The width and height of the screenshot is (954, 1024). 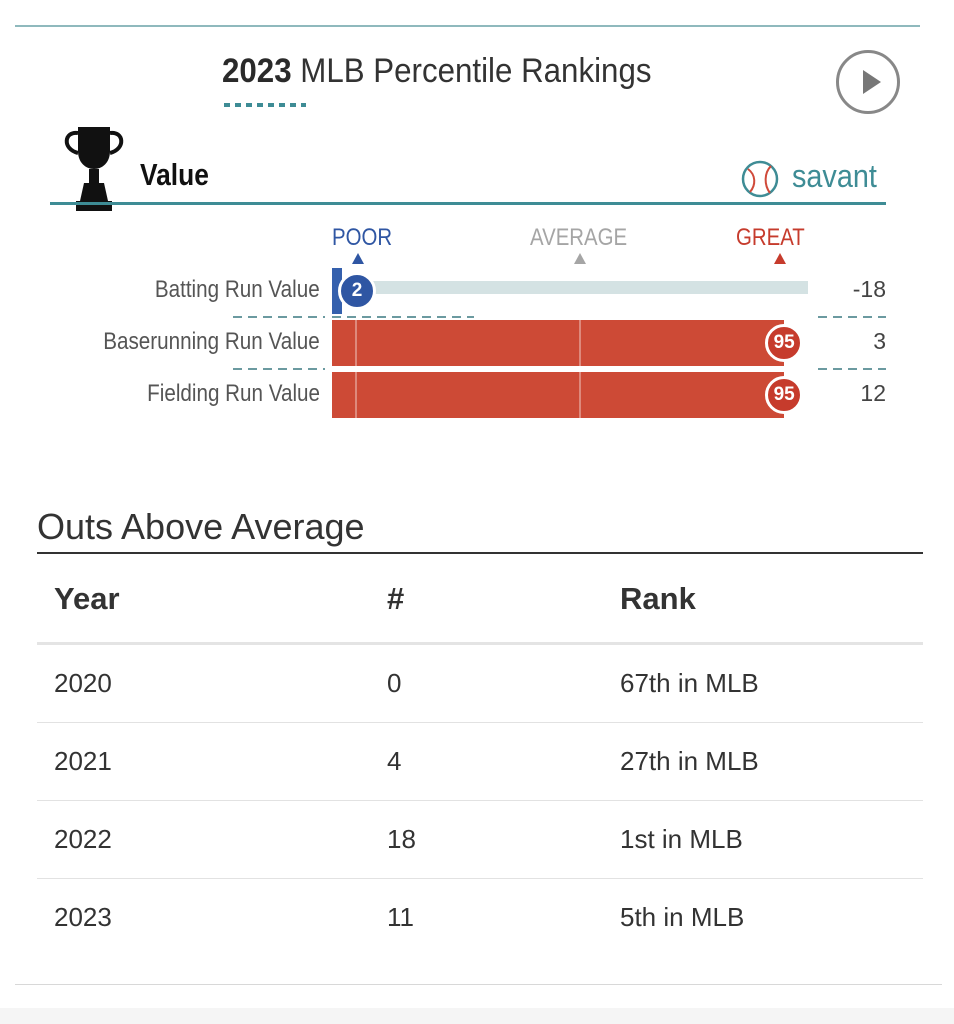 What do you see at coordinates (872, 82) in the screenshot?
I see `play-icon` at bounding box center [872, 82].